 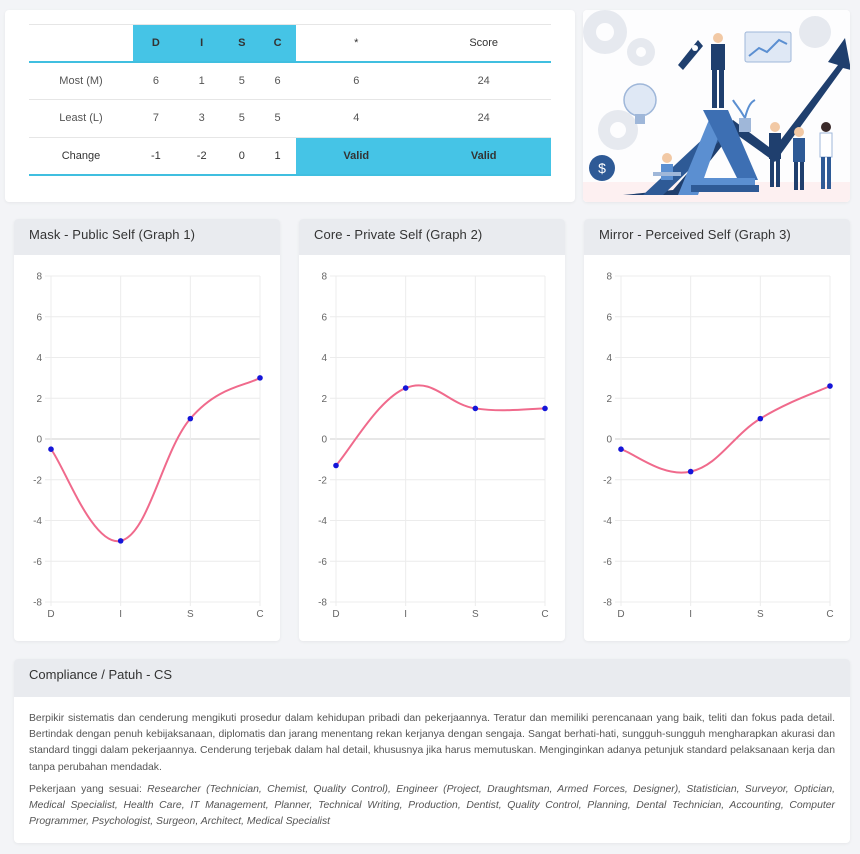 What do you see at coordinates (356, 43) in the screenshot?
I see `header-cell-star: *` at bounding box center [356, 43].